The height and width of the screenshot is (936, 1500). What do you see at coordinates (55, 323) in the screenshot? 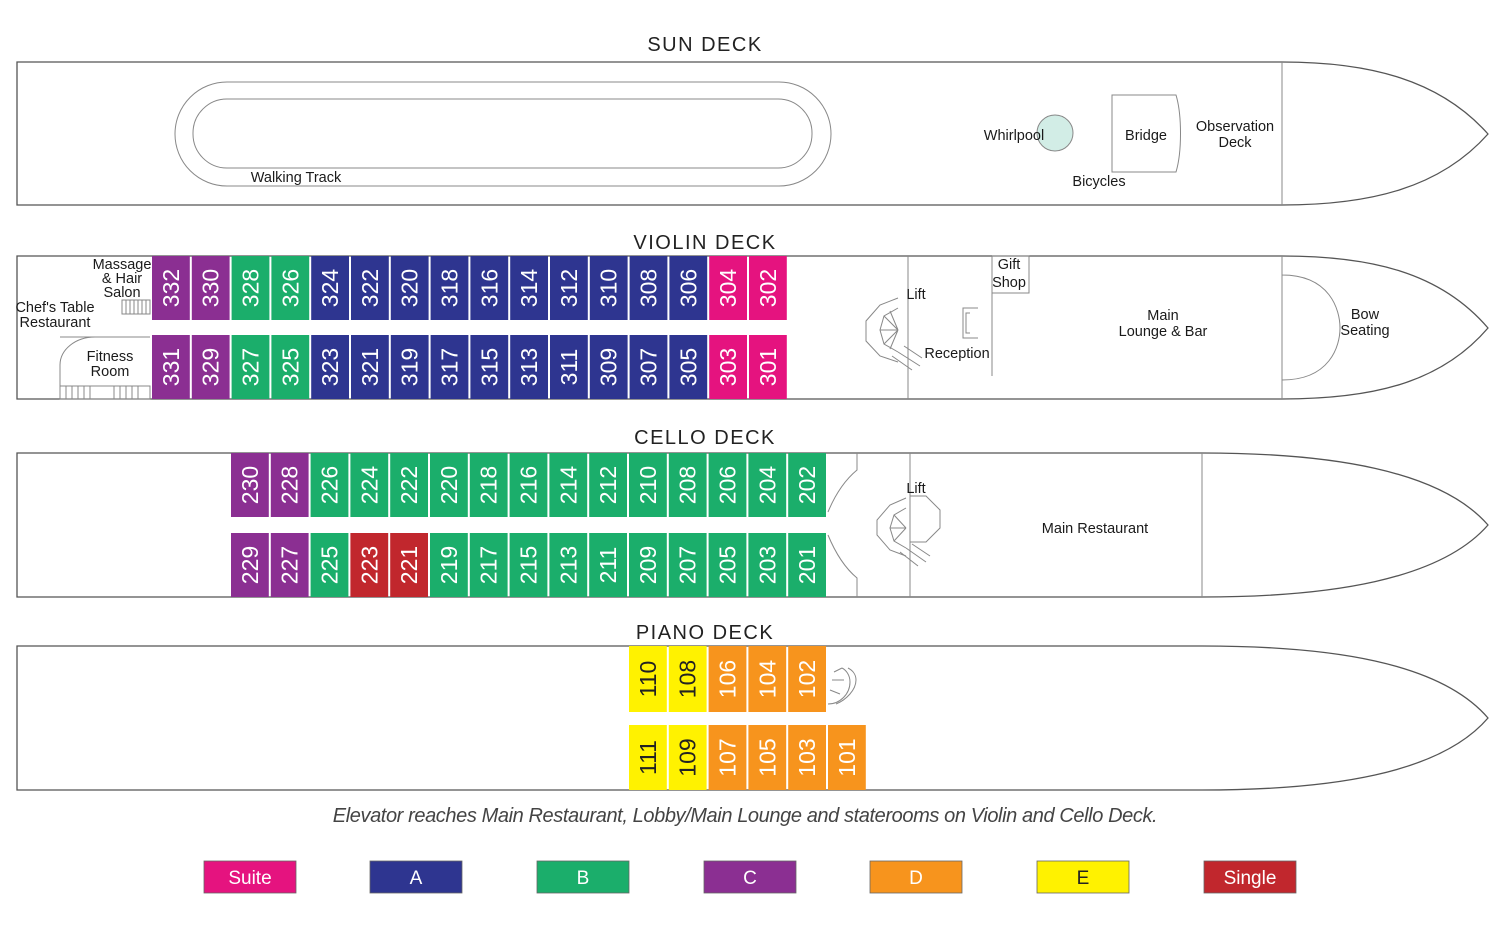
I see `chefs-table-label-2: Restaurant` at bounding box center [55, 323].